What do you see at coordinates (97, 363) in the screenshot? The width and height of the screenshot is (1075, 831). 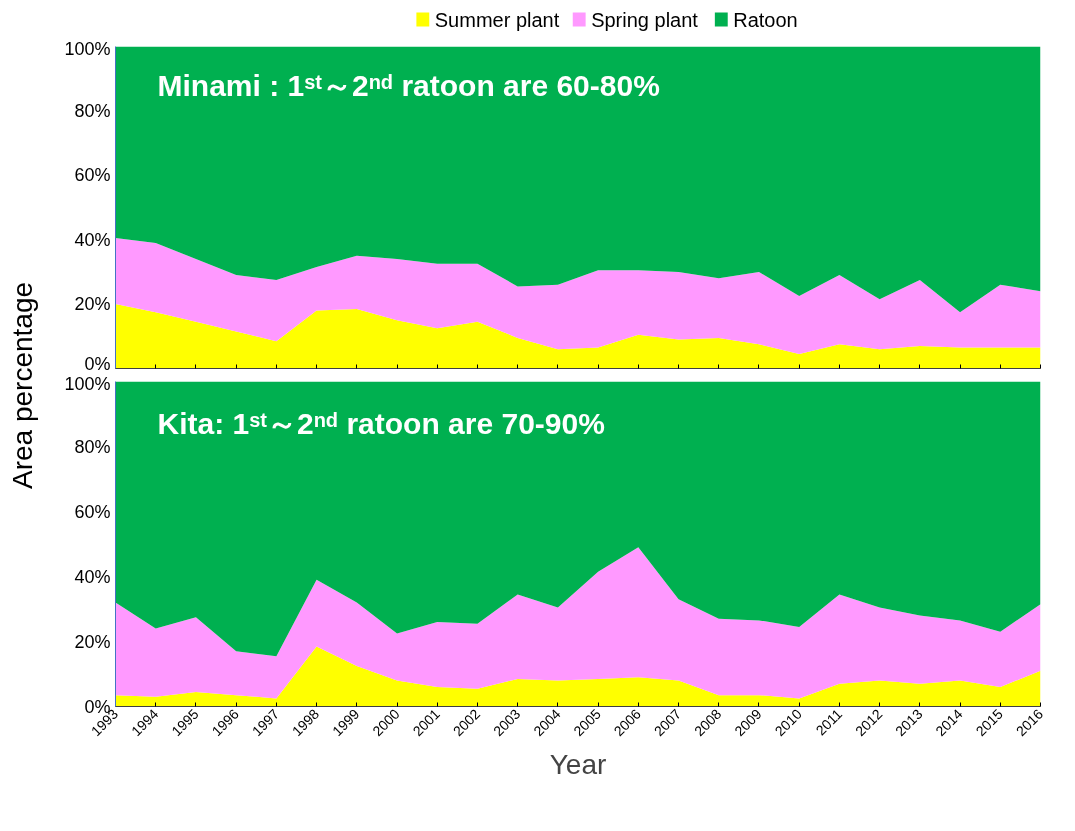 I see `y-tick-label: 0%` at bounding box center [97, 363].